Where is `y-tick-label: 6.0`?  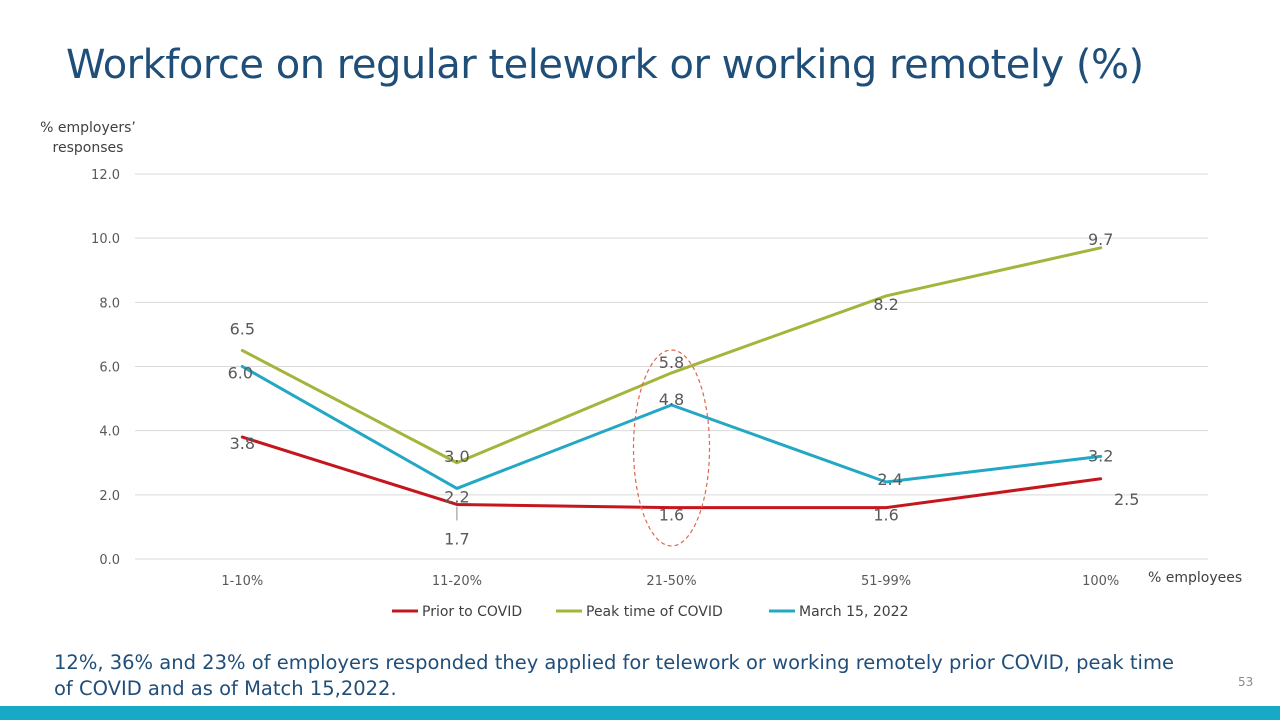
y-tick-label: 6.0 is located at coordinates (109, 368).